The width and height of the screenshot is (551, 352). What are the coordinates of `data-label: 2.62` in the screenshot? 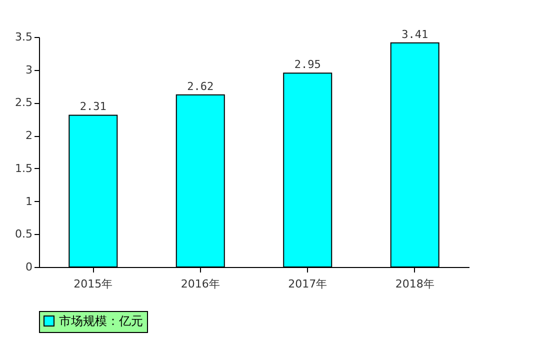 It's located at (200, 86).